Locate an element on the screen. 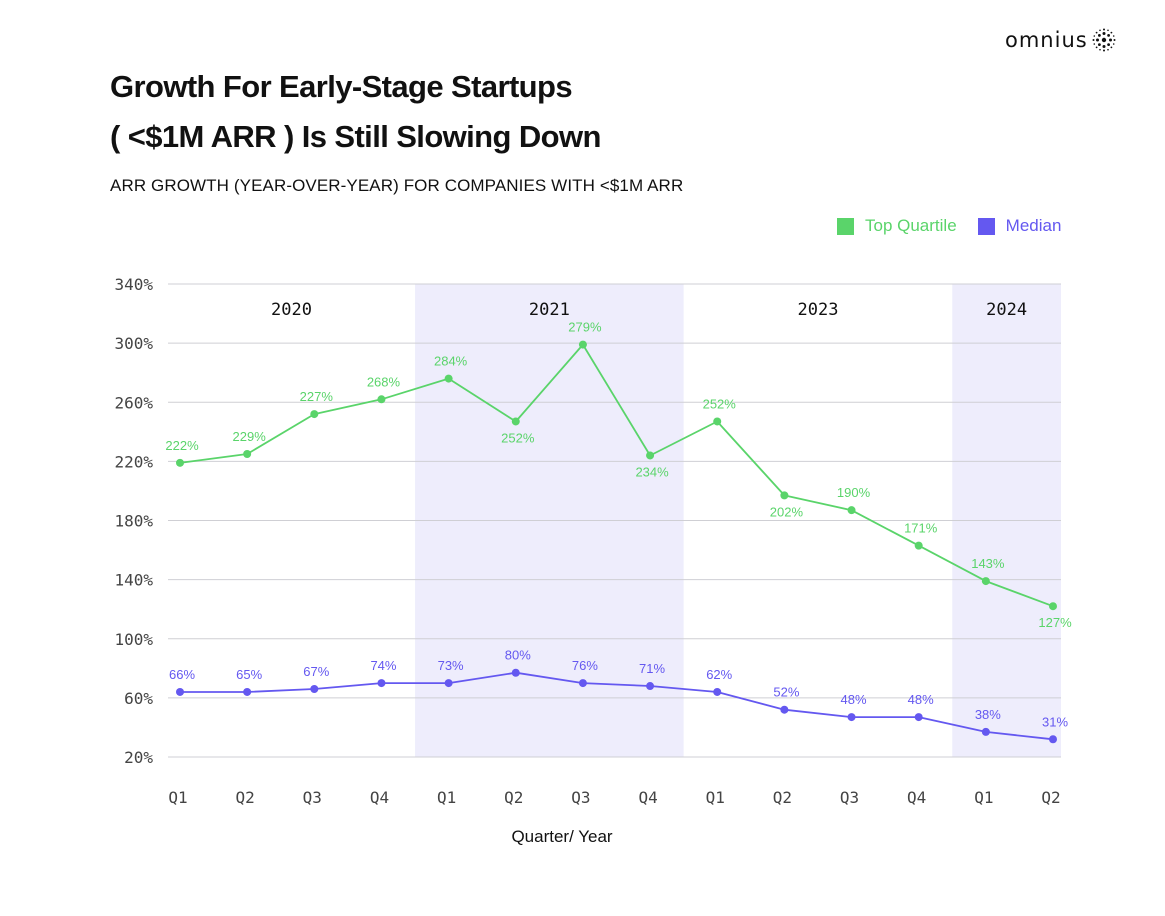 The width and height of the screenshot is (1165, 916). legend-item-top-quartile: Top Quartile is located at coordinates (897, 226).